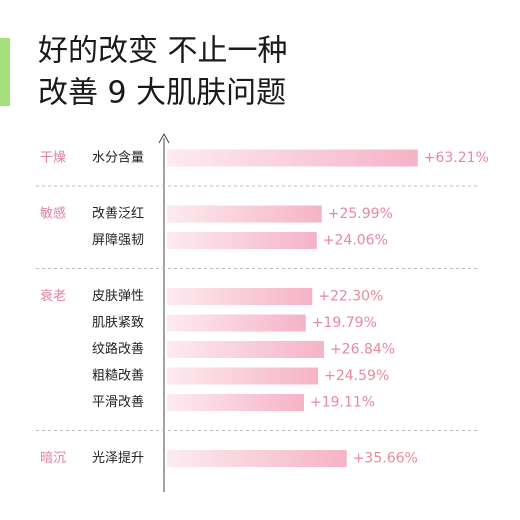 The height and width of the screenshot is (520, 520). What do you see at coordinates (355, 241) in the screenshot?
I see `value-label: +24.06%` at bounding box center [355, 241].